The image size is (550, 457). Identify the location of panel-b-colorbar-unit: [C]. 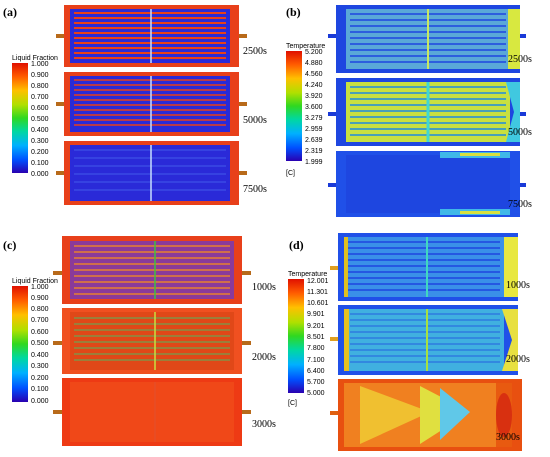
(290, 173).